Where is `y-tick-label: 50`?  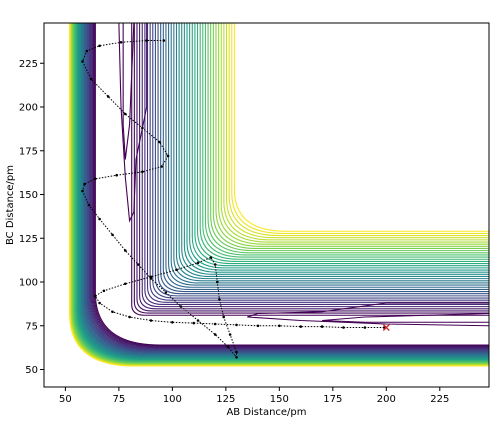 y-tick-label: 50 is located at coordinates (31, 370).